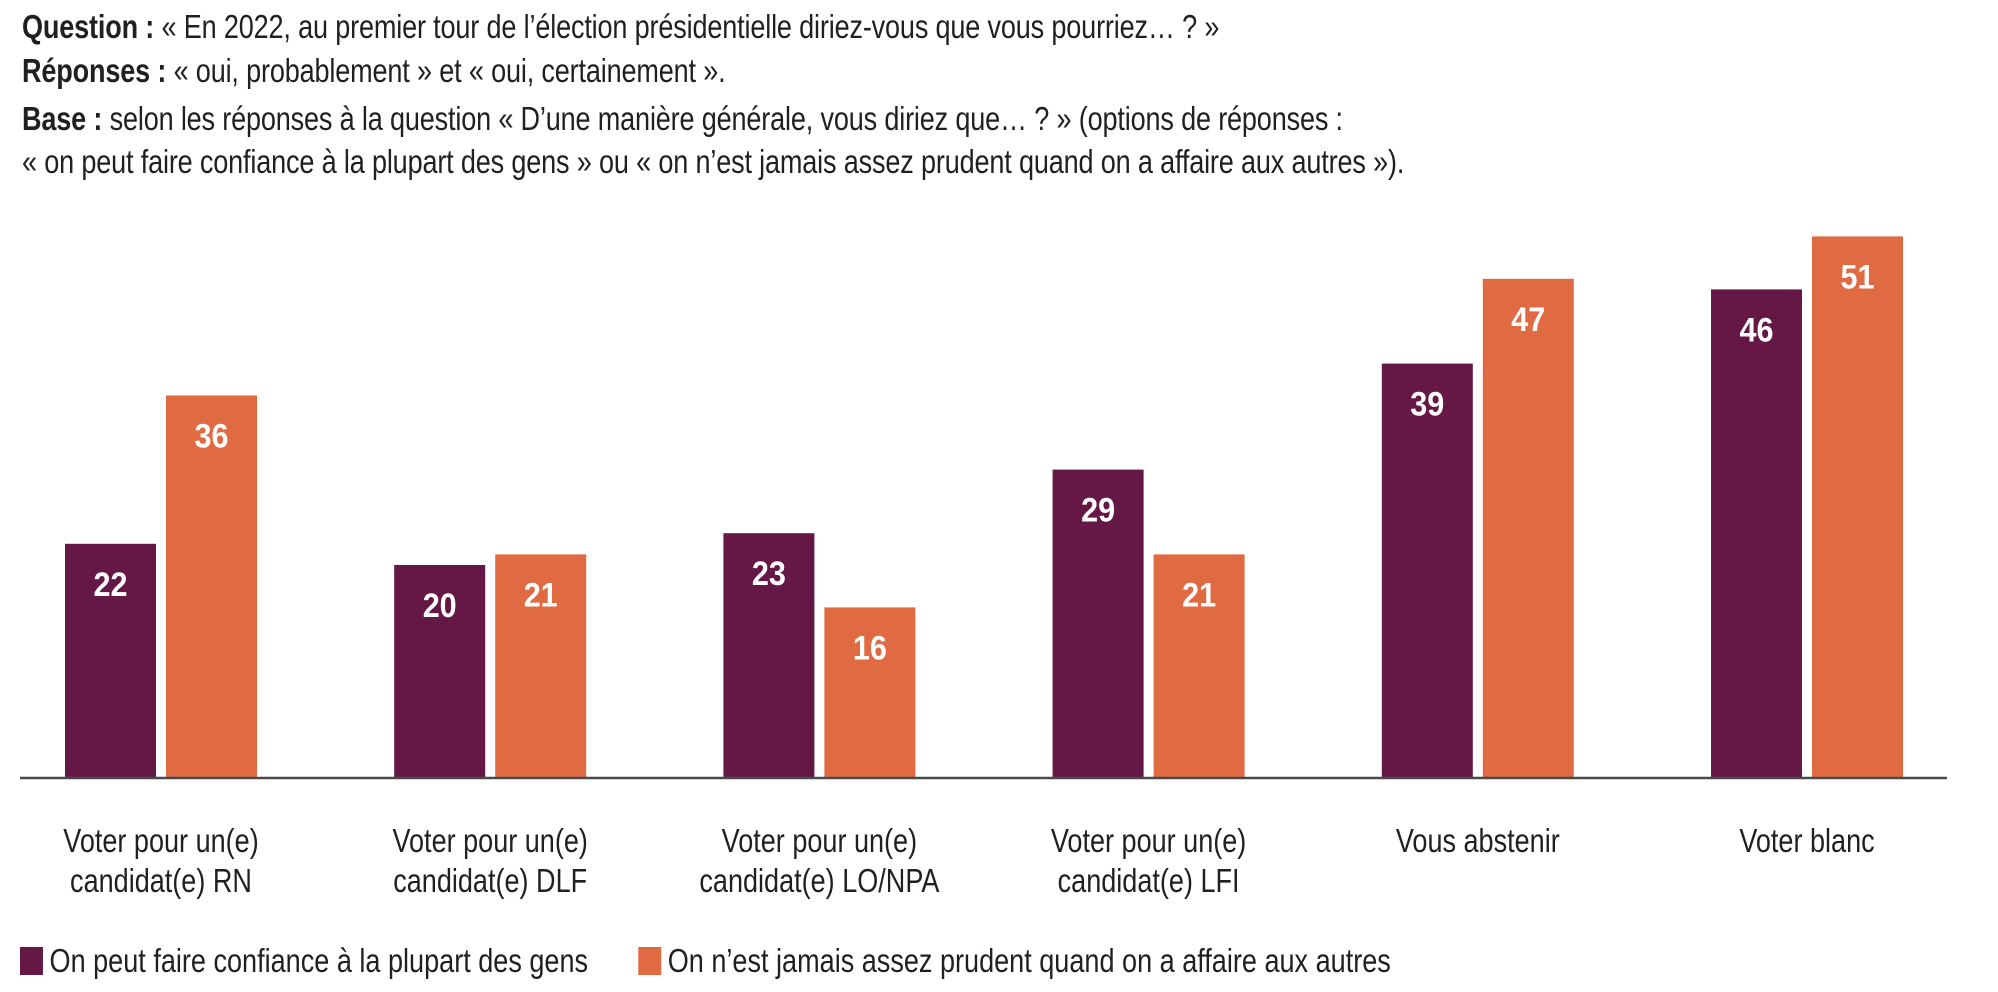  What do you see at coordinates (1098, 511) in the screenshot?
I see `data-label-trust-3: 29` at bounding box center [1098, 511].